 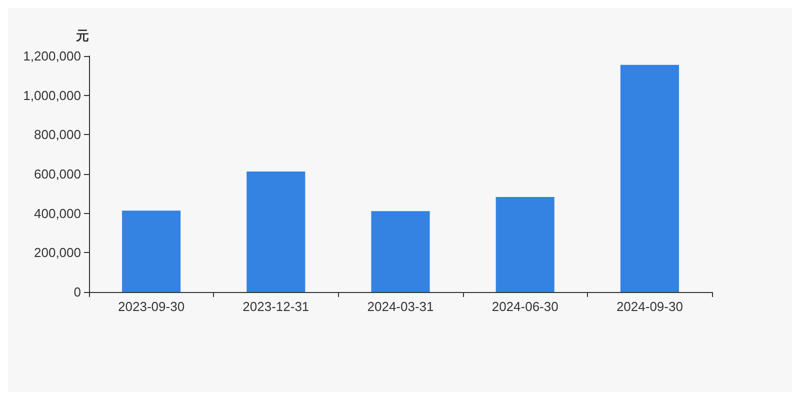 What do you see at coordinates (77, 292) in the screenshot?
I see `y-tick-label: 0` at bounding box center [77, 292].